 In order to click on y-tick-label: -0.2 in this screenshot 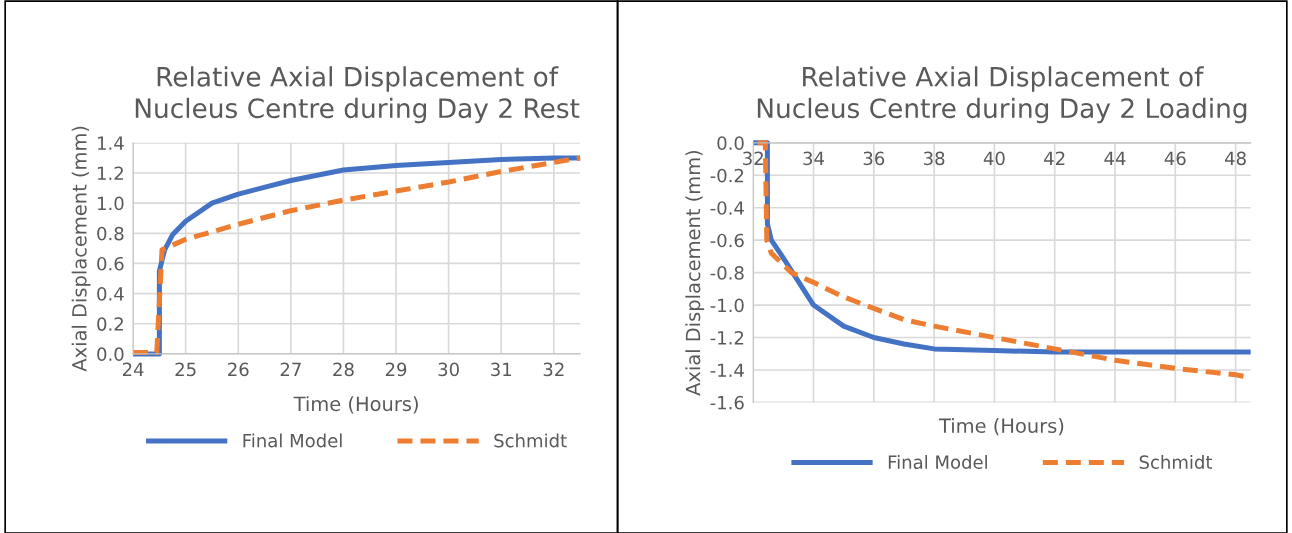, I will do `click(727, 175)`.